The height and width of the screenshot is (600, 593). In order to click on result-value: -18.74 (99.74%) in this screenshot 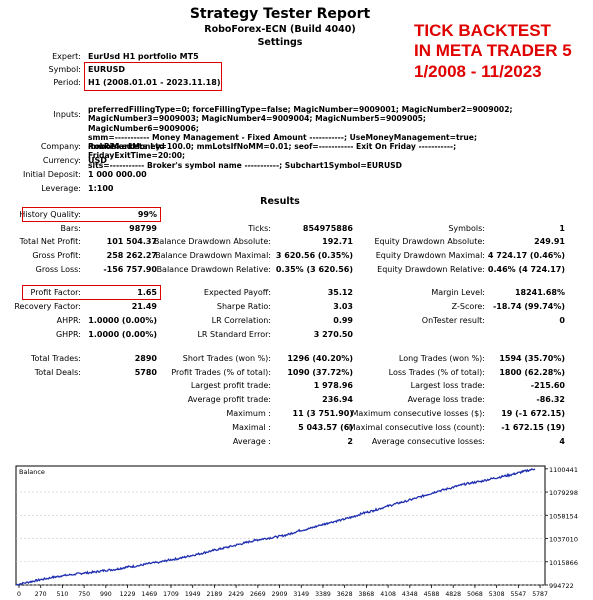, I will do `click(528, 306)`.